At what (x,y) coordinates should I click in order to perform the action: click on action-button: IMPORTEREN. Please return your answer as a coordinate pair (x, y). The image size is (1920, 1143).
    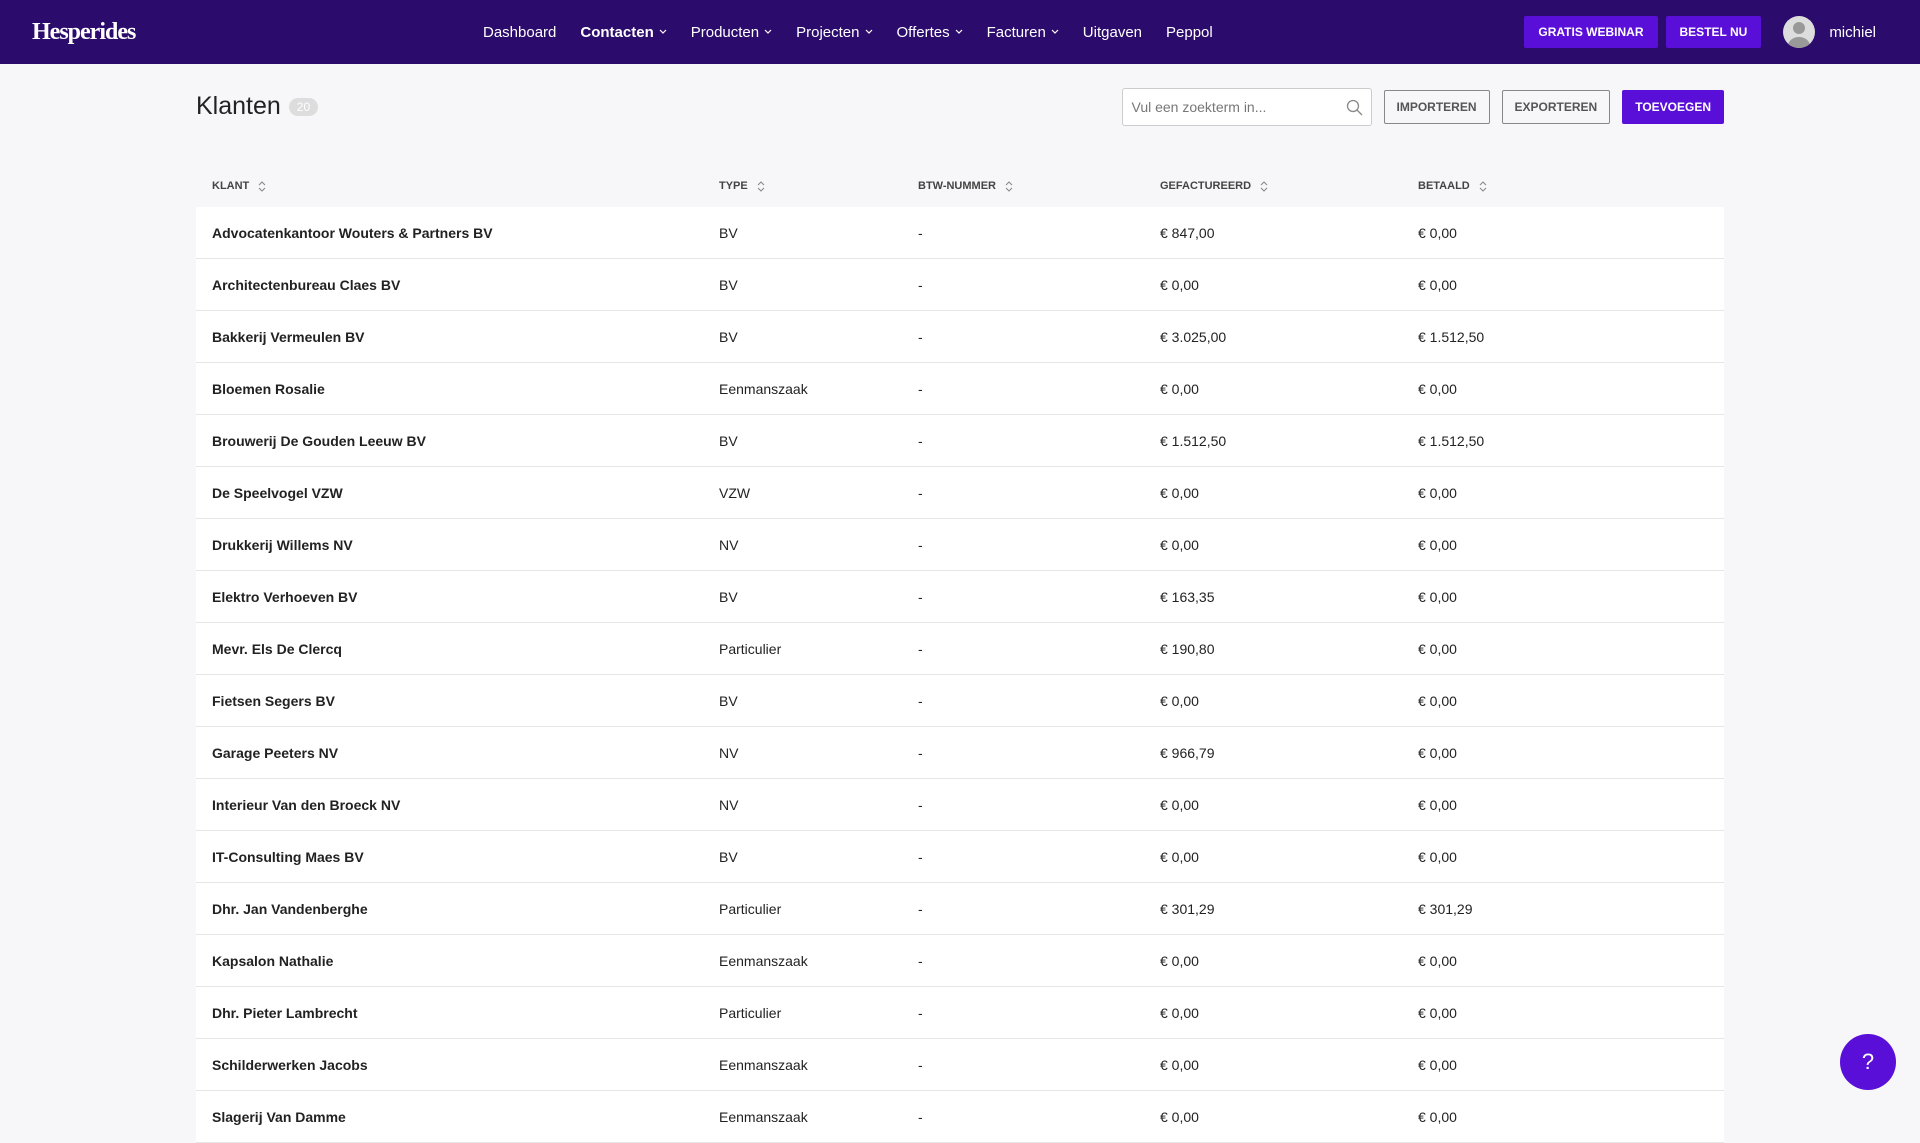
    Looking at the image, I should click on (1436, 107).